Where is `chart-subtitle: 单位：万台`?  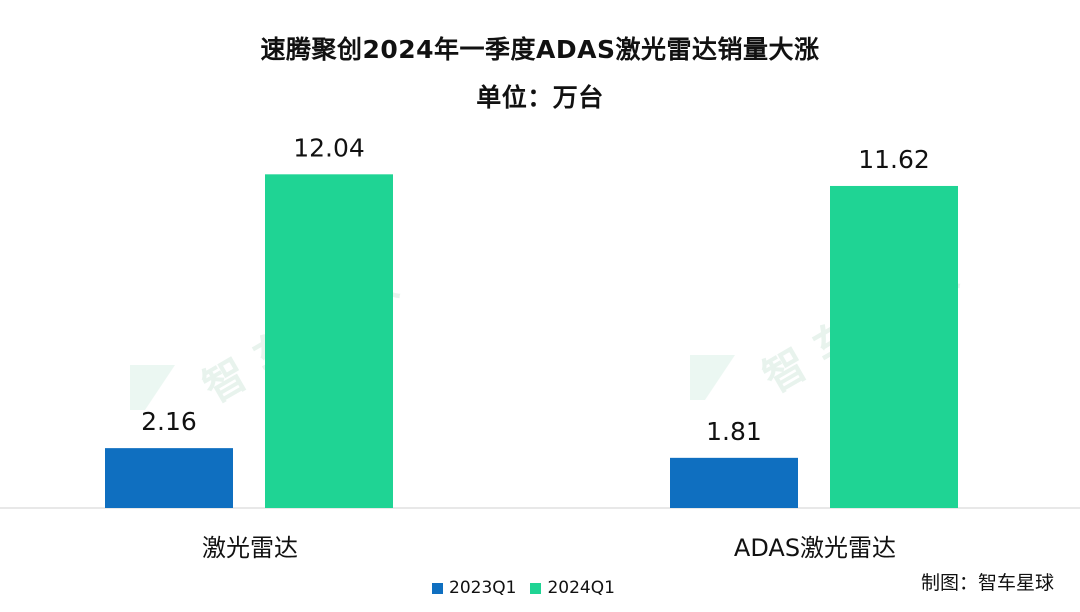
chart-subtitle: 单位：万台 is located at coordinates (540, 97).